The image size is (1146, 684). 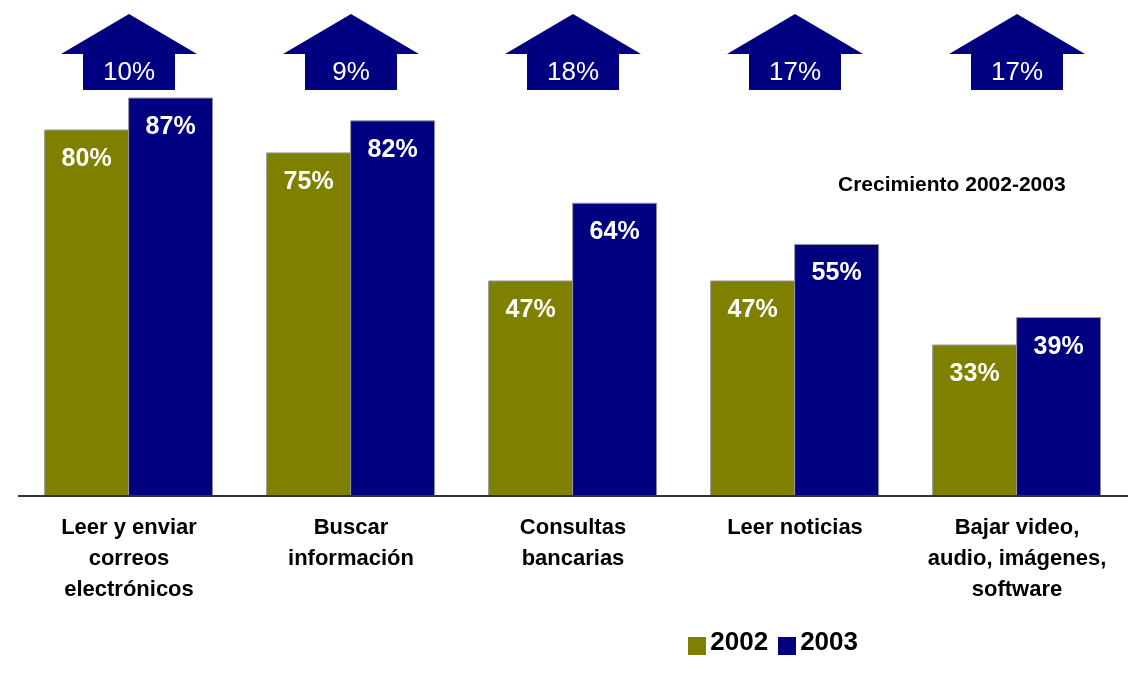 I want to click on text: 10%, so click(x=129, y=71).